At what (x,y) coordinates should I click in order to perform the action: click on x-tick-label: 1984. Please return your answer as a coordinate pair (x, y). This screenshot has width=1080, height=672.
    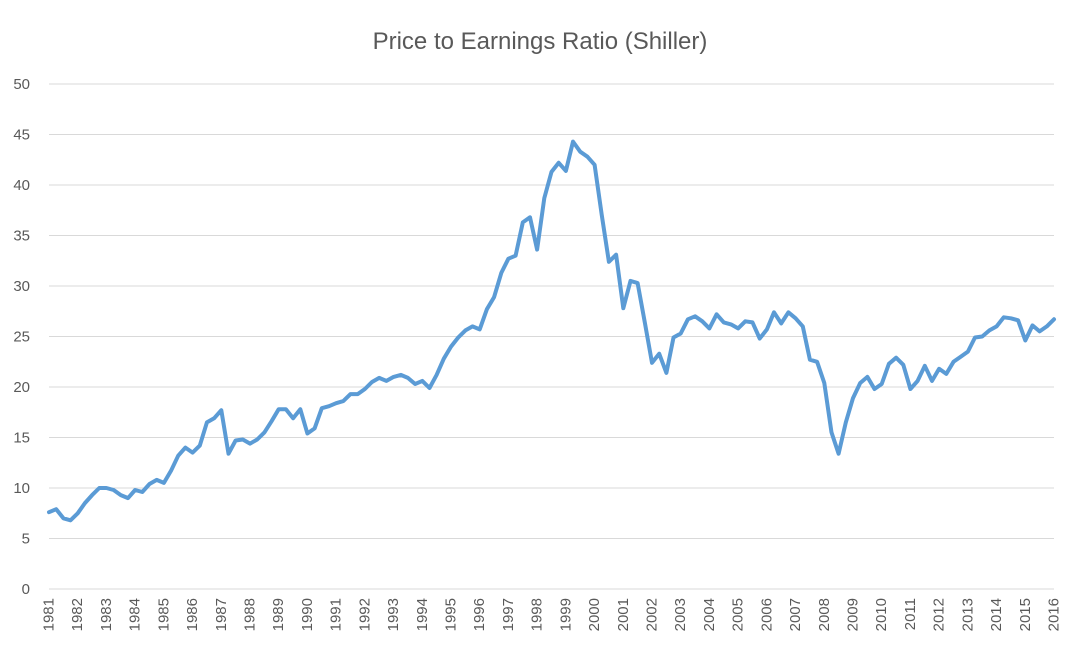
    Looking at the image, I should click on (135, 614).